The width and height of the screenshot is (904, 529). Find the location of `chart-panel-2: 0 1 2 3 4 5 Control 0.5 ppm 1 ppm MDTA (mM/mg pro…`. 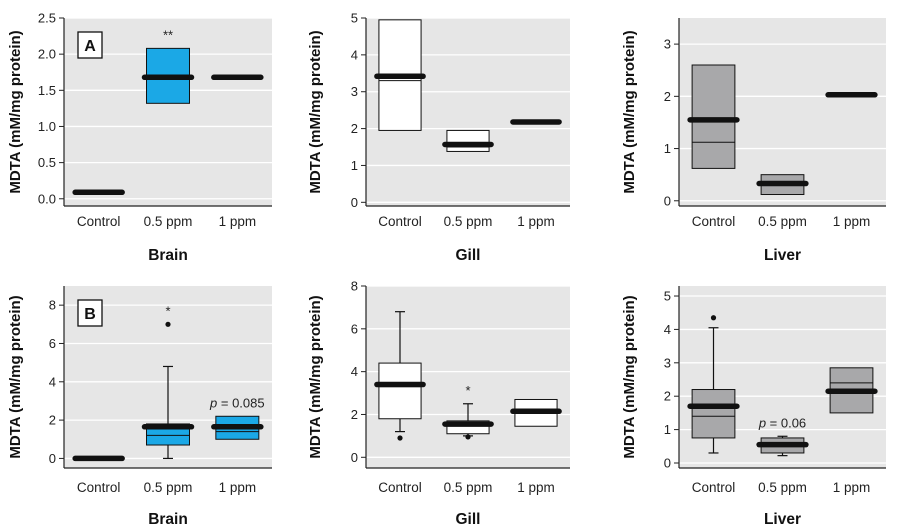

chart-panel-2: 0 1 2 3 4 5 Control 0.5 ppm 1 ppm MDTA (mM/mg pro… is located at coordinates (438, 137).